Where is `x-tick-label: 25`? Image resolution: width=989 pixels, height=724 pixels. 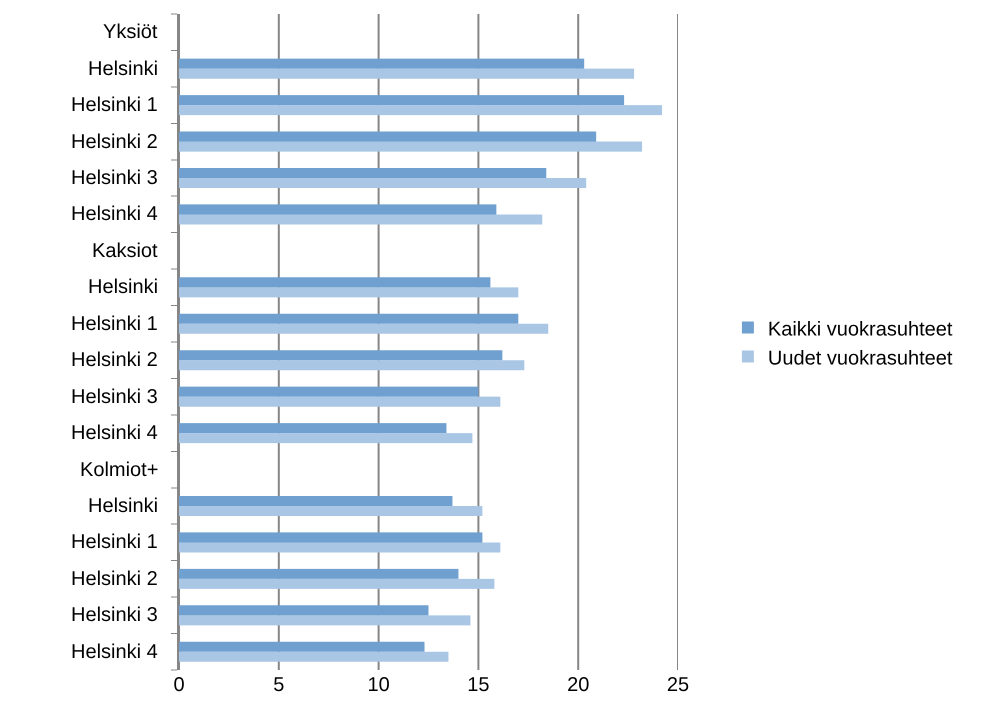 x-tick-label: 25 is located at coordinates (678, 685).